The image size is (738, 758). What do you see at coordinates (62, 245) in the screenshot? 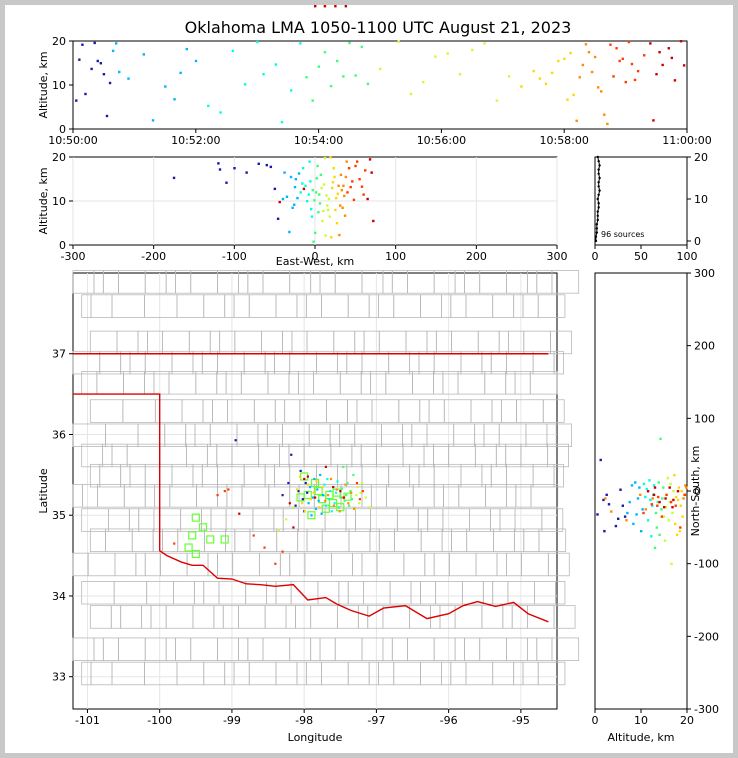
I see `ew-ytick-label: 0` at bounding box center [62, 245].